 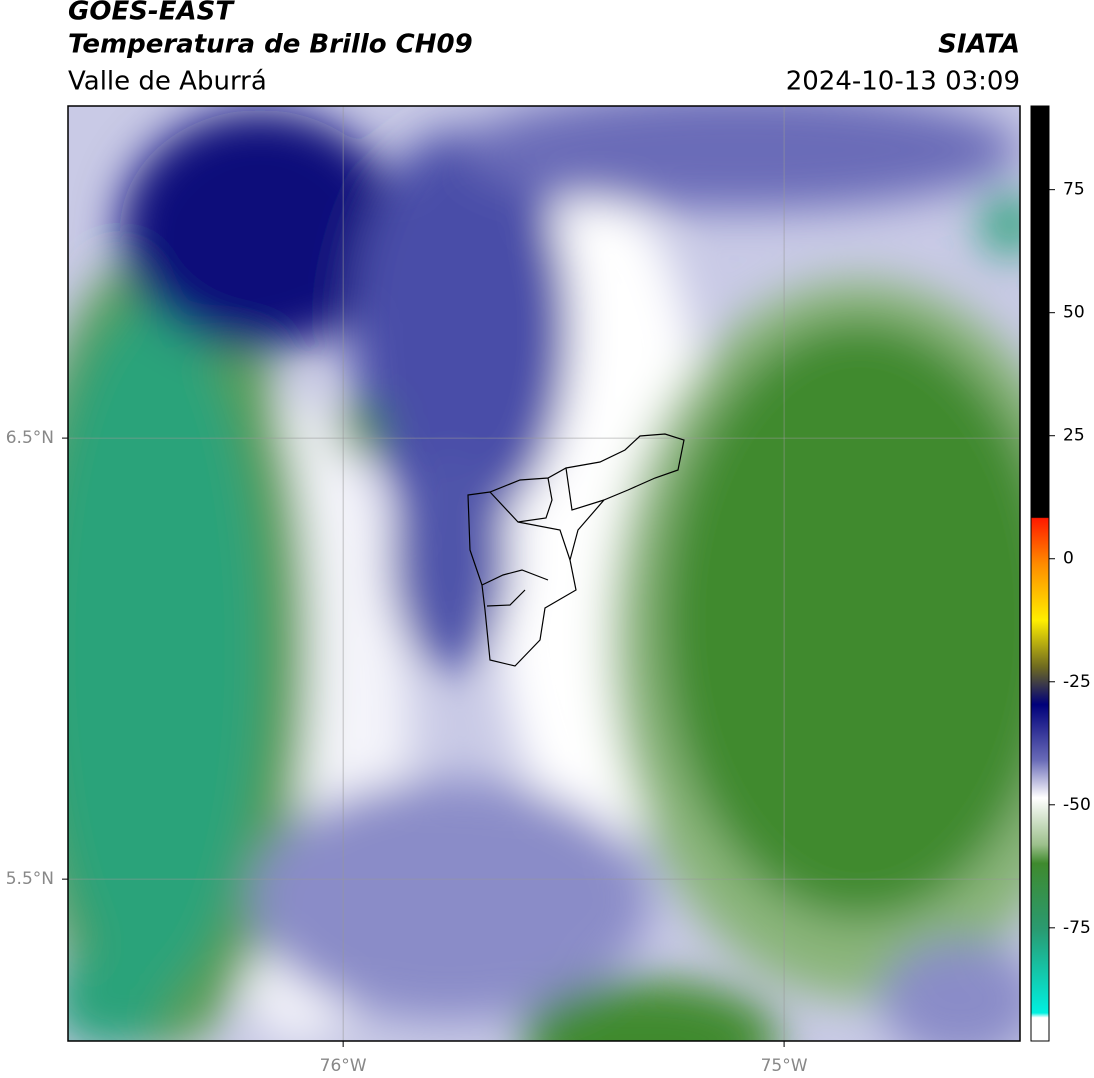 What do you see at coordinates (903, 82) in the screenshot?
I see `timestamp: 2024-10-13 03:09` at bounding box center [903, 82].